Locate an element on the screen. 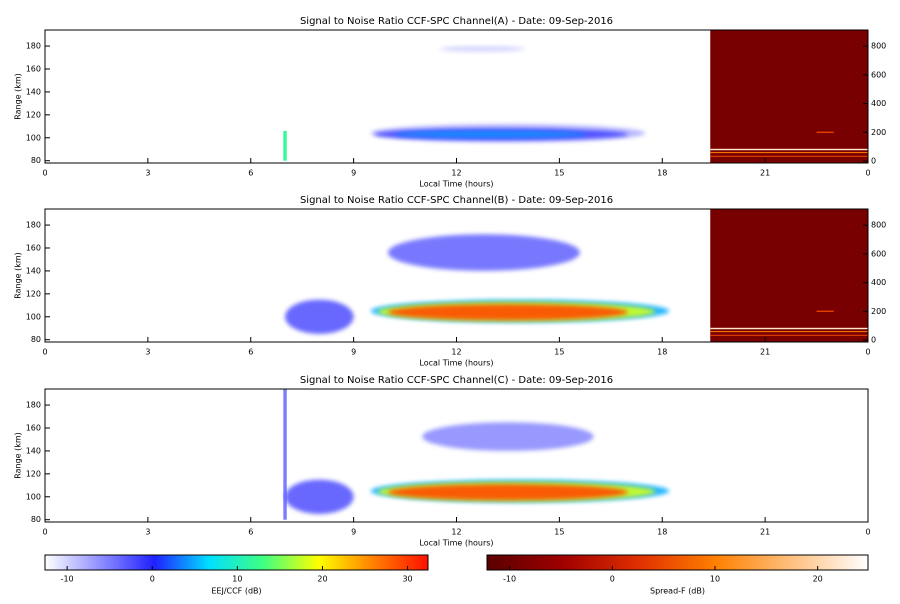 The height and width of the screenshot is (604, 900). colorbar-tick-label: 30 is located at coordinates (407, 579).